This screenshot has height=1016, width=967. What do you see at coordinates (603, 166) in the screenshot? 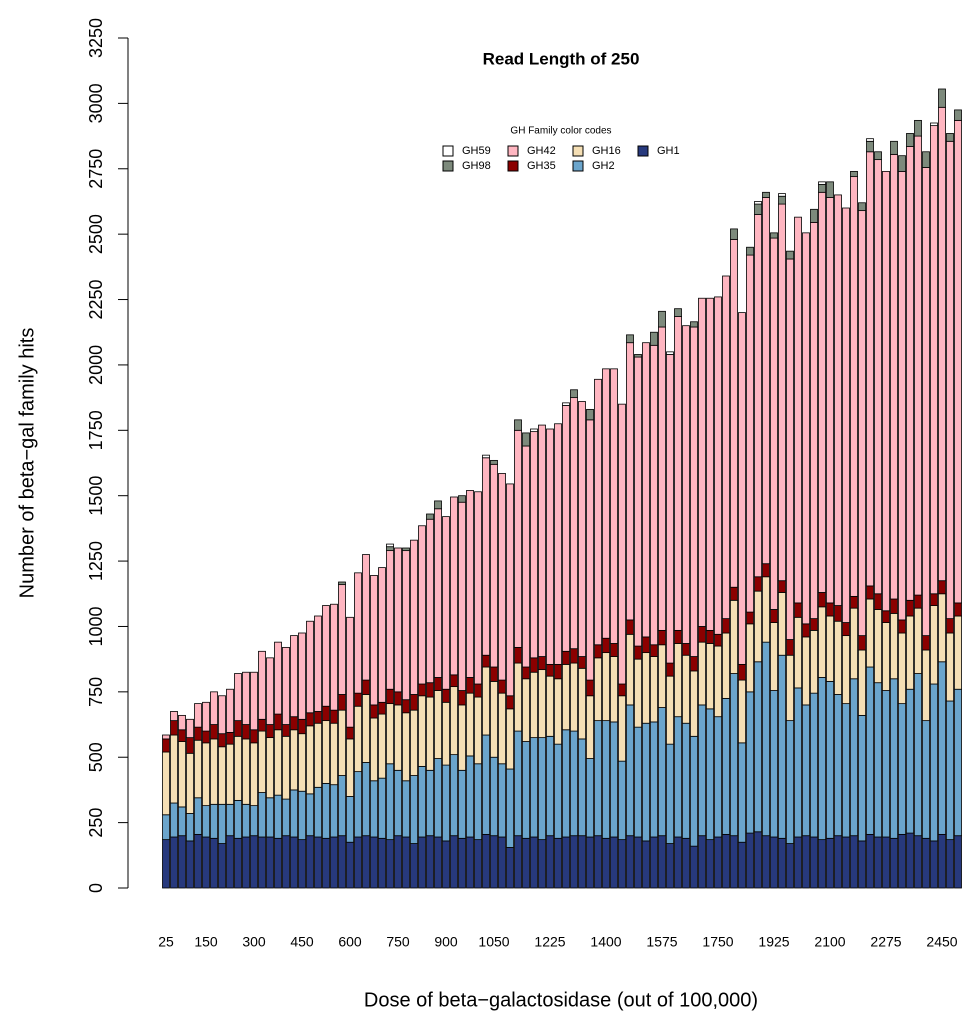
I see `legend-label: GH2` at bounding box center [603, 166].